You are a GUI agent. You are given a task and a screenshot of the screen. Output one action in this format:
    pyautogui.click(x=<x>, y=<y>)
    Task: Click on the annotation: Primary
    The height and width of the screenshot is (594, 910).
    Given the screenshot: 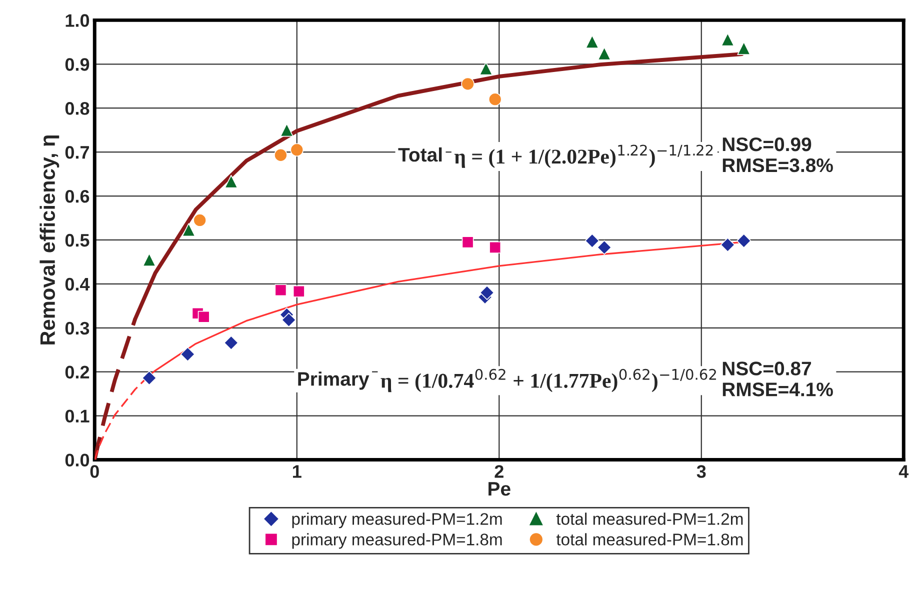 What is the action you would take?
    pyautogui.click(x=334, y=381)
    